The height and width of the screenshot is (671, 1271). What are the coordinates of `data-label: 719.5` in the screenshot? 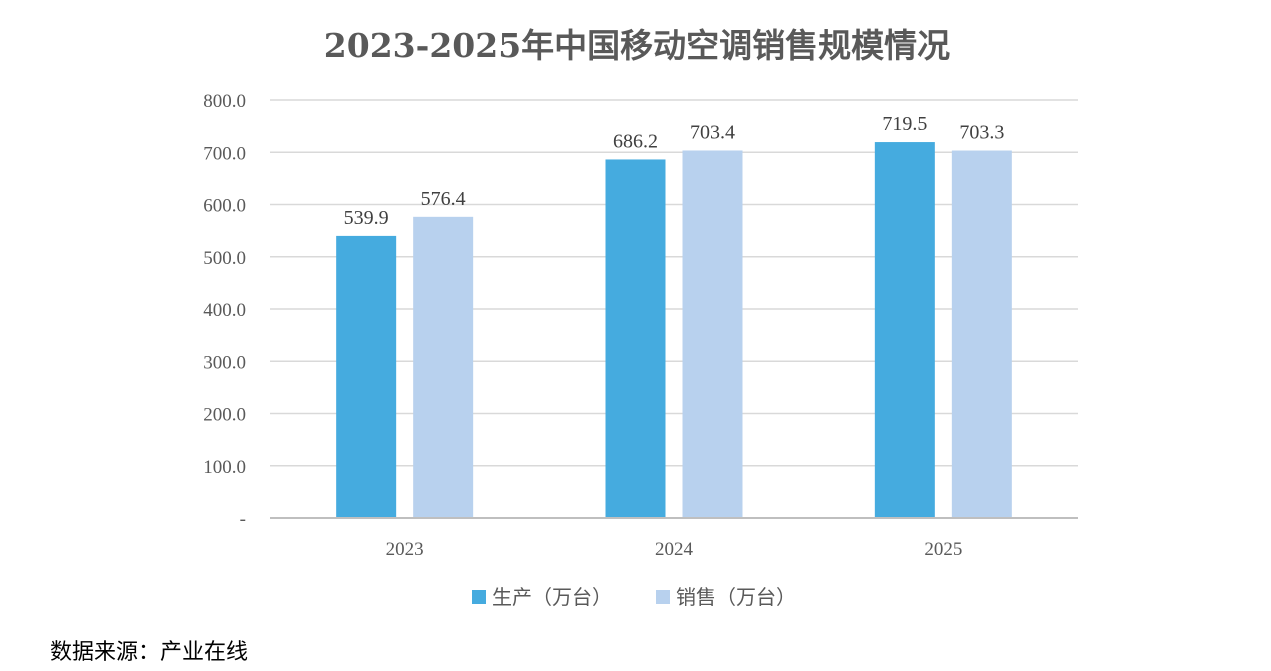 It's located at (904, 124).